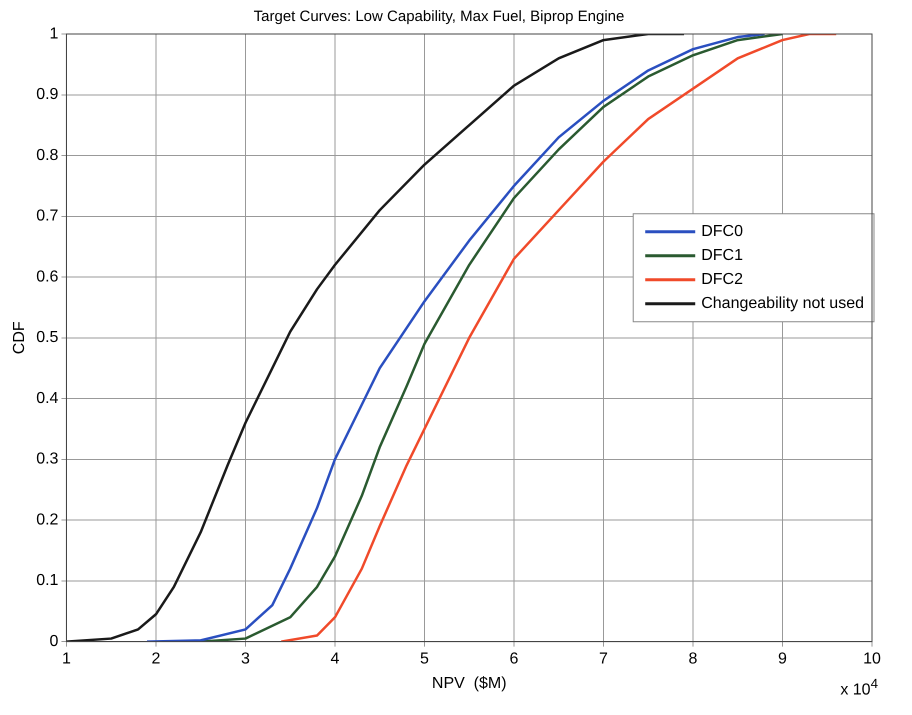 Image resolution: width=912 pixels, height=715 pixels. I want to click on y-tick-label: 0, so click(54, 641).